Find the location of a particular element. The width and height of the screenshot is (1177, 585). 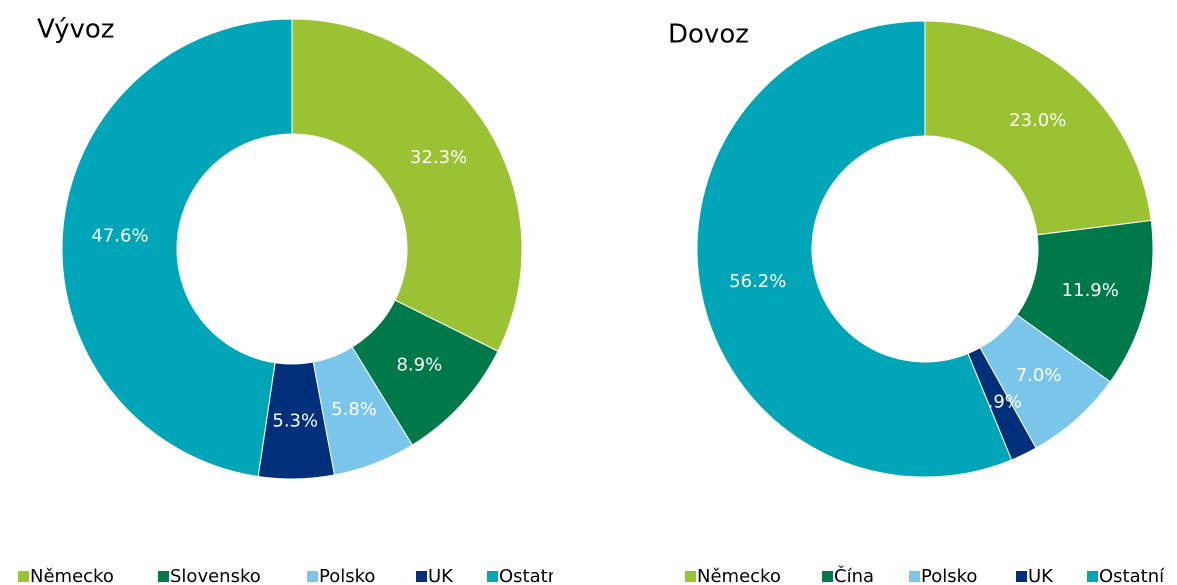

data-label: 7.0% is located at coordinates (1039, 375).